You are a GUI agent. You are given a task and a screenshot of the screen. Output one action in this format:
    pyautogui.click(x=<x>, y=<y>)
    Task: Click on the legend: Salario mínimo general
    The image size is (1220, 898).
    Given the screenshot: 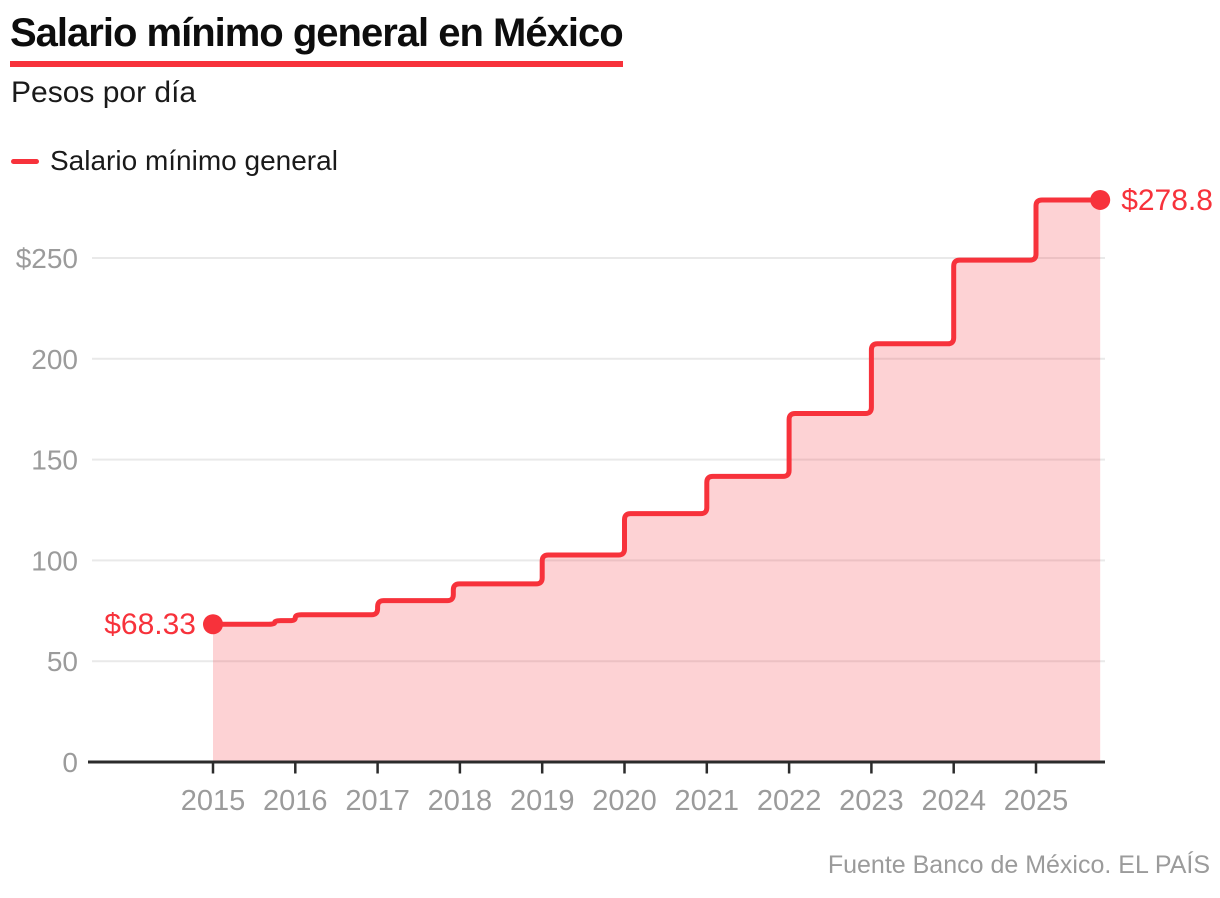 What is the action you would take?
    pyautogui.click(x=174, y=161)
    